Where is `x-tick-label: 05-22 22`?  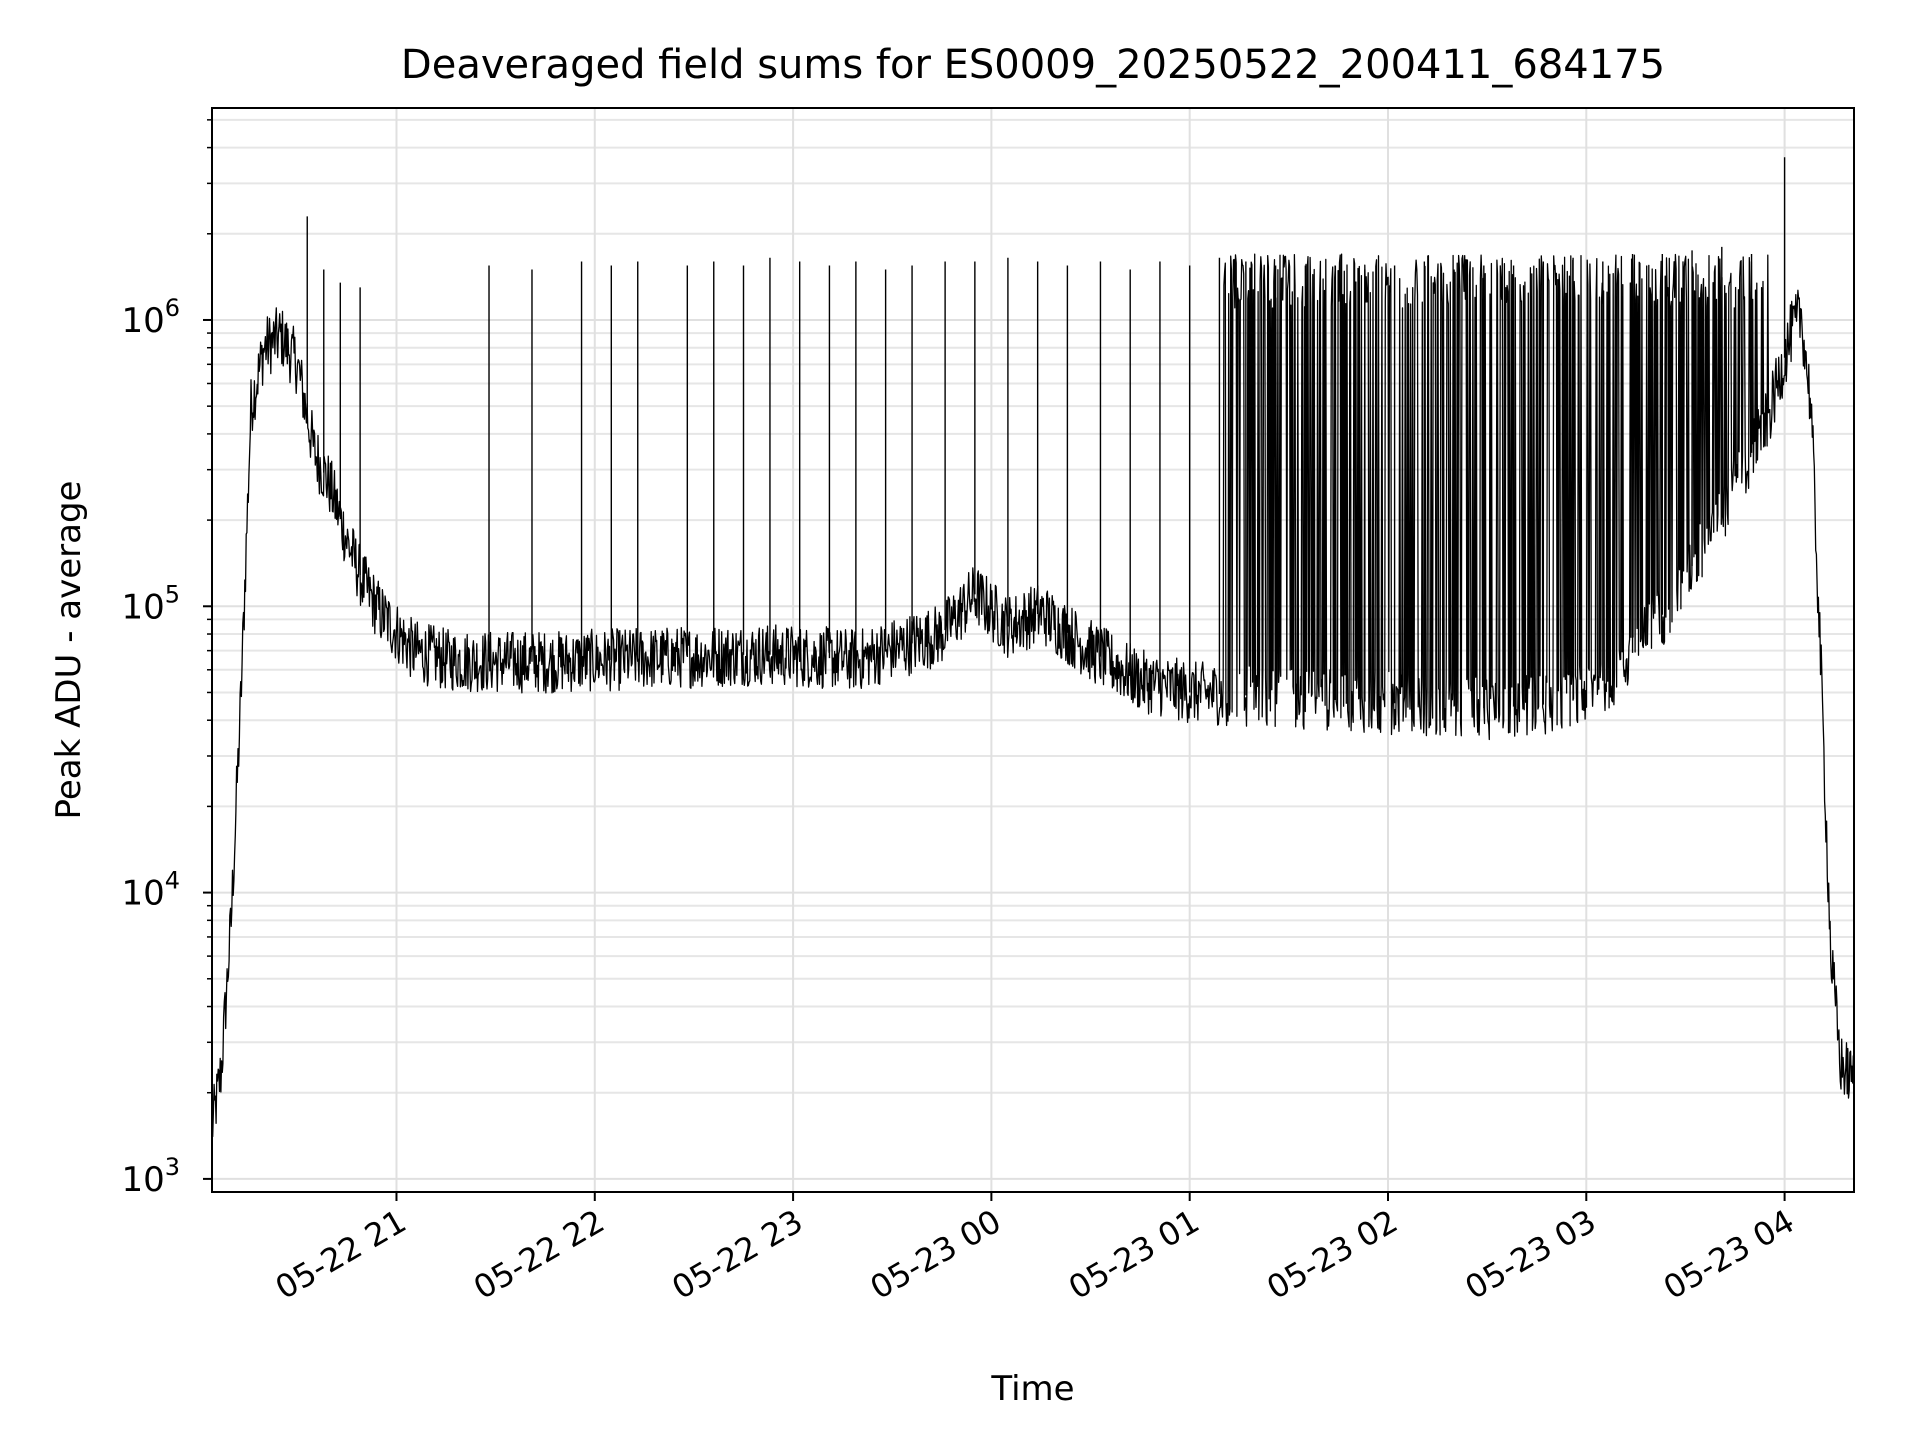 x-tick-label: 05-22 22 is located at coordinates (539, 1254).